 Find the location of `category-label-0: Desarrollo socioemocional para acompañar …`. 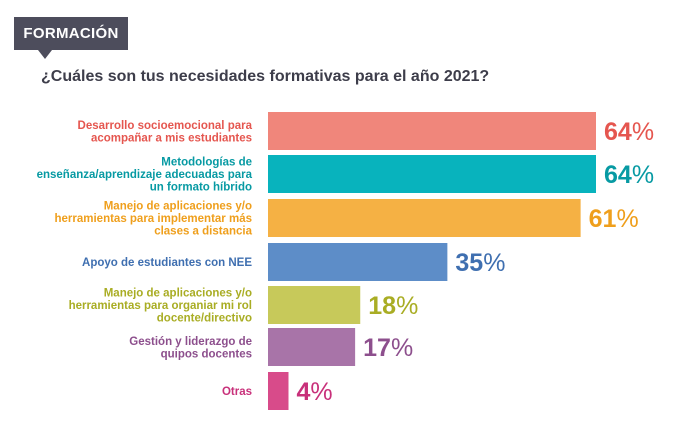

category-label-0: Desarrollo socioemocional para acompañar … is located at coordinates (165, 132).